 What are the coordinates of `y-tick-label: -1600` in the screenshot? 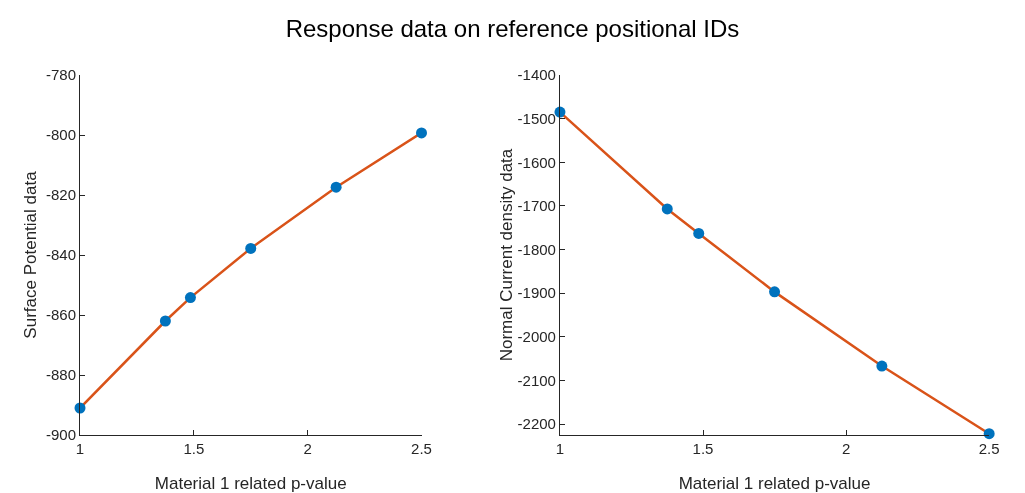 It's located at (536, 162).